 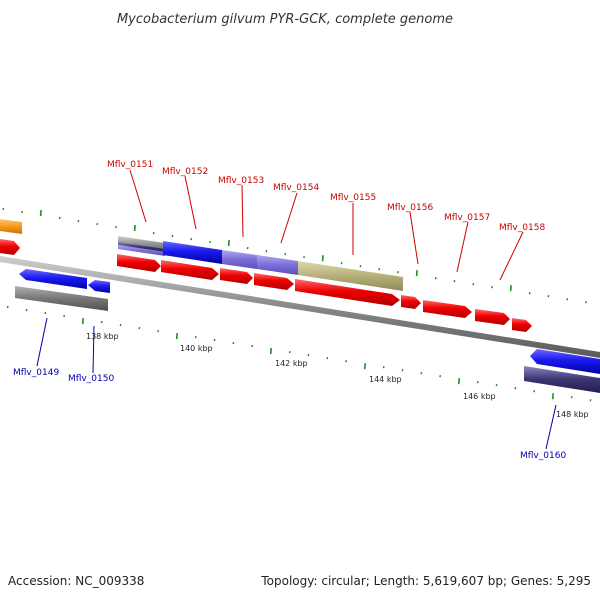 I want to click on gene-label-mflv-0157: Mflv_0157, so click(x=467, y=218).